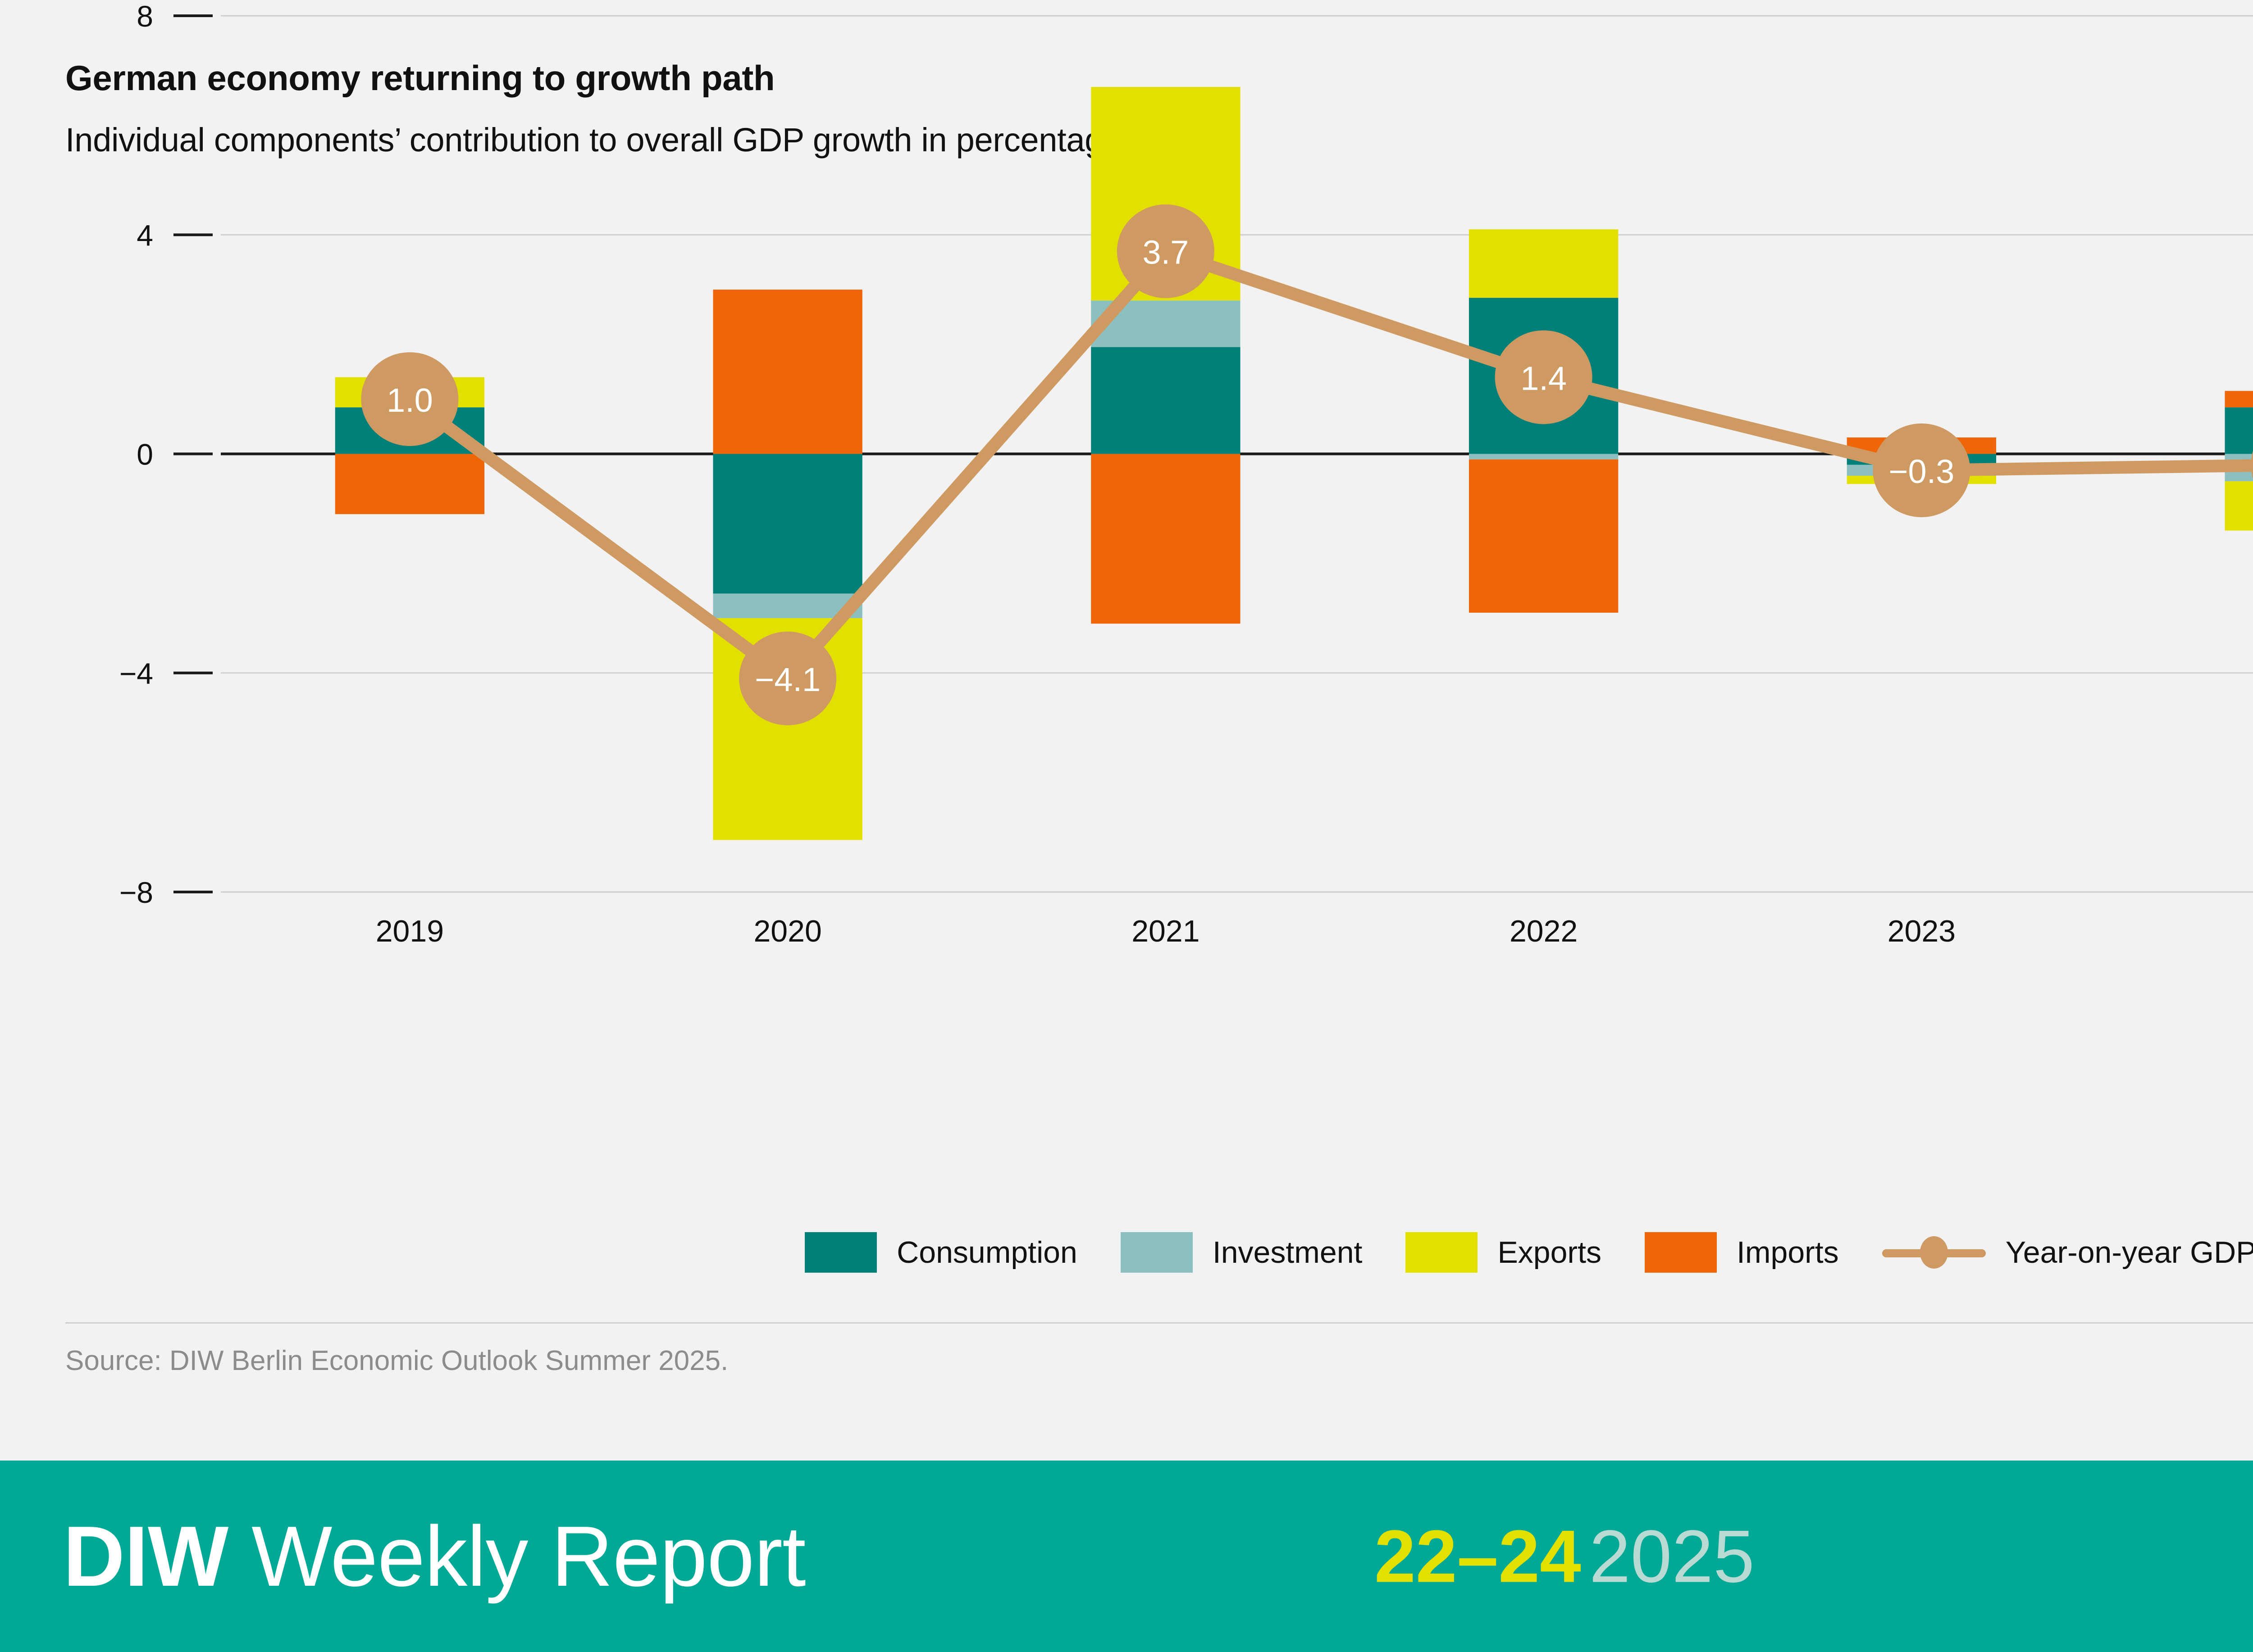 The height and width of the screenshot is (1652, 2253). I want to click on y-tick-label: 0, so click(145, 455).